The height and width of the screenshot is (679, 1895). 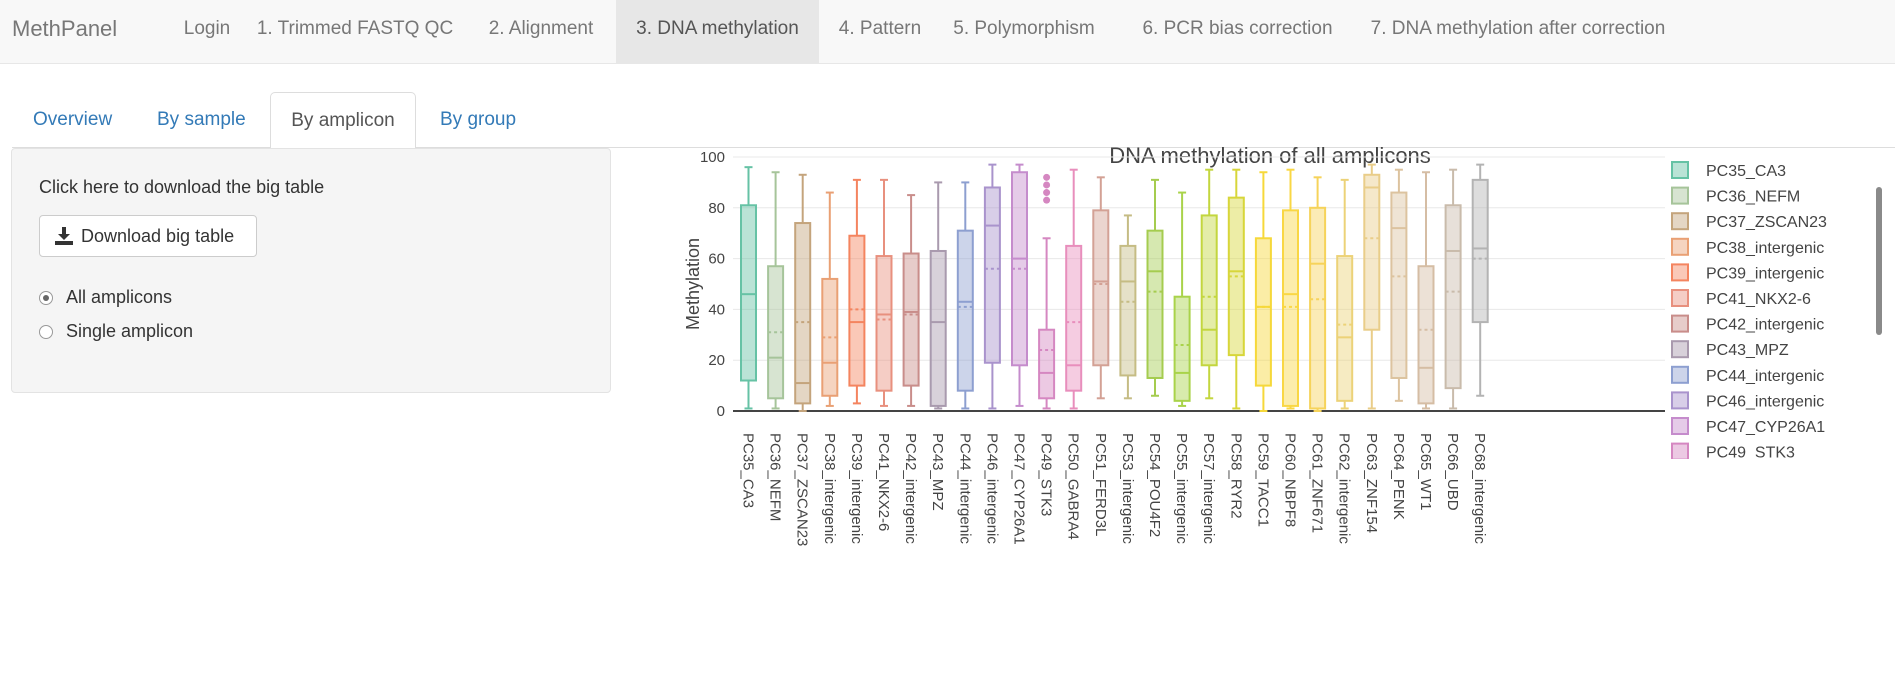 I want to click on nav-login: Login, so click(x=207, y=28).